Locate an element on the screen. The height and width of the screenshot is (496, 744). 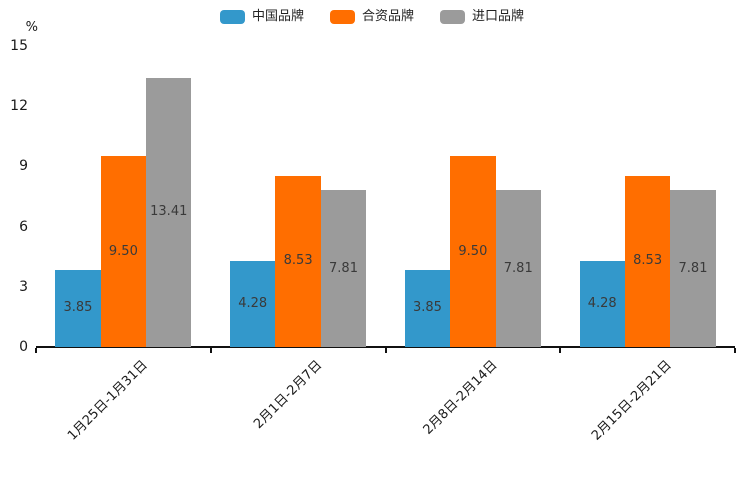
legend-label: 中国品牌 is located at coordinates (277, 16).